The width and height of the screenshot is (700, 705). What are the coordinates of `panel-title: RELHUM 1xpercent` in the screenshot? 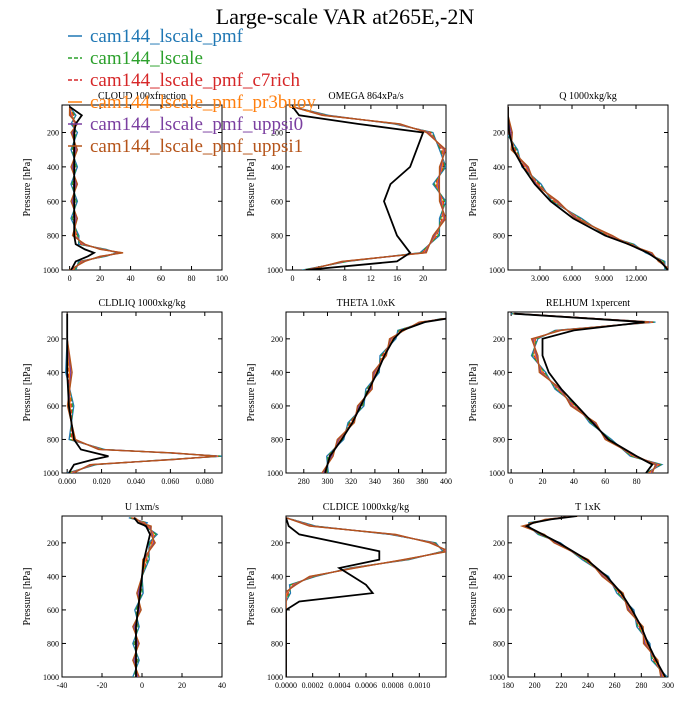 It's located at (588, 303).